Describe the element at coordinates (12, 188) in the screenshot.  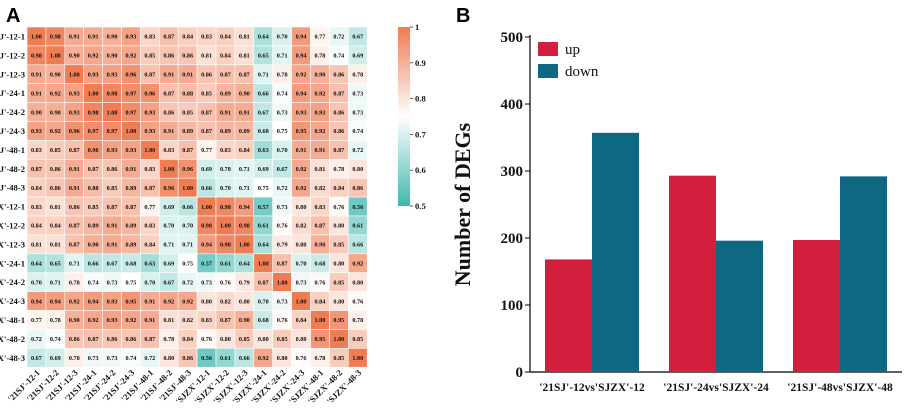
I see `heatmap-row-label: '21SJ'-48-3` at that location.